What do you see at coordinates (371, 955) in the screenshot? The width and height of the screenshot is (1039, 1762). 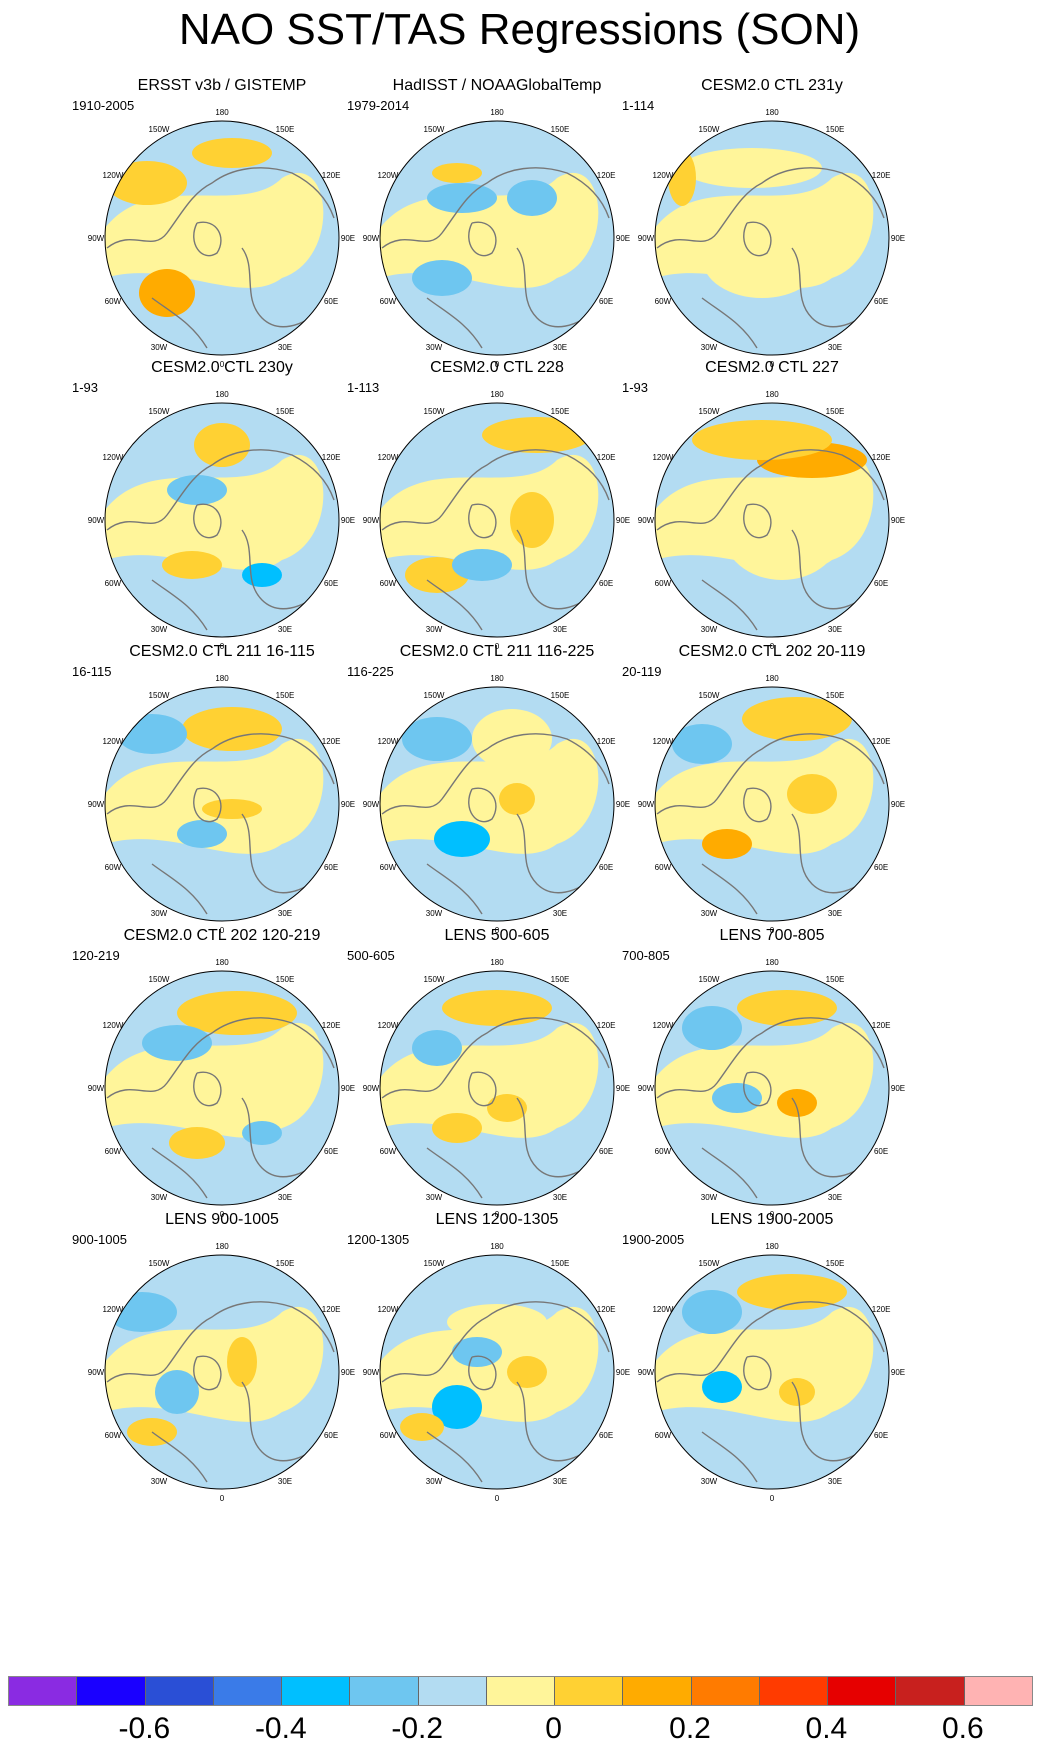 I see `panel-period: 500-605` at bounding box center [371, 955].